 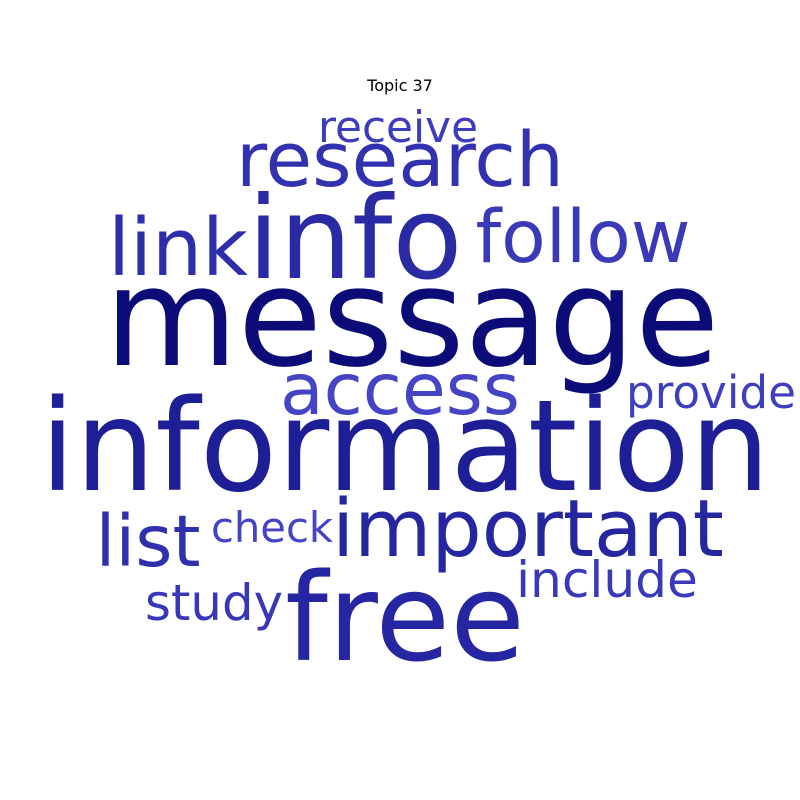 What do you see at coordinates (178, 247) in the screenshot?
I see `word-link: link` at bounding box center [178, 247].